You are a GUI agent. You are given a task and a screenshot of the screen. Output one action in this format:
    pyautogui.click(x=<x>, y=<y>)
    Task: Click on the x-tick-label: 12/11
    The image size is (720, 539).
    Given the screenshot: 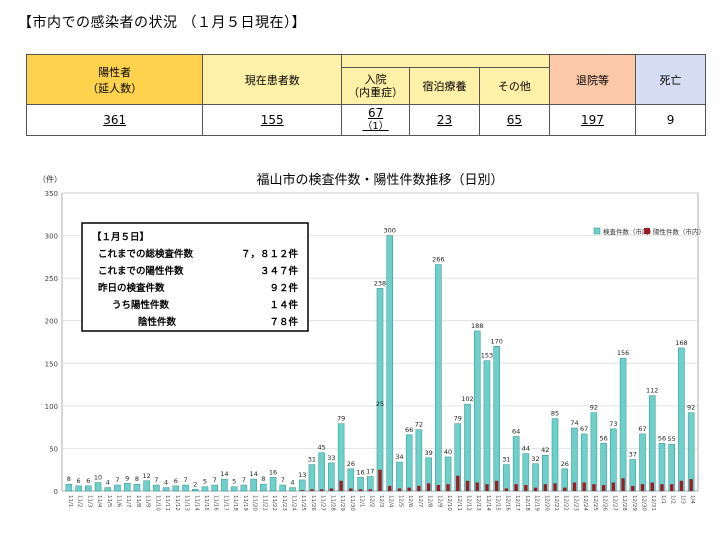 What is the action you would take?
    pyautogui.click(x=459, y=503)
    